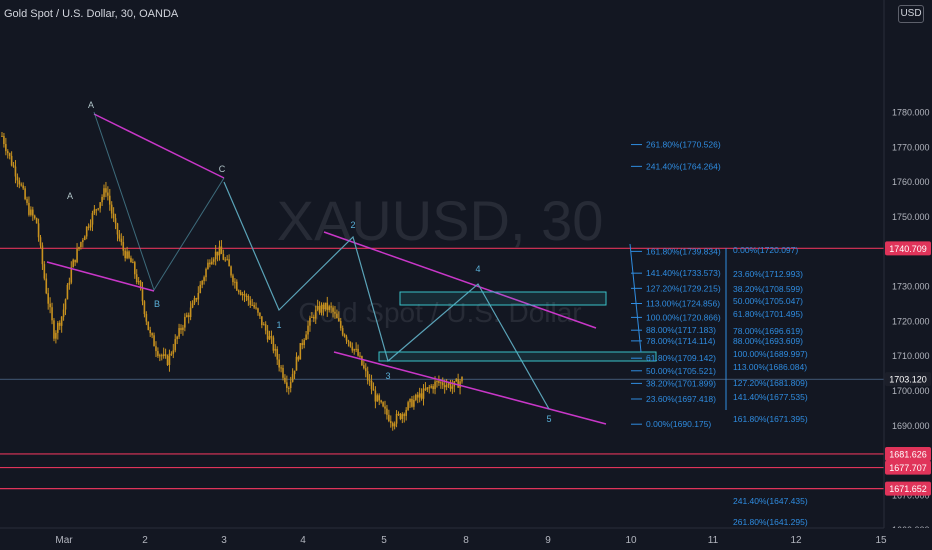 This screenshot has height=550, width=932. I want to click on price-line-labels: 1740.709 1703.120 1681.626 1677.707 1671.652, so click(908, 368).